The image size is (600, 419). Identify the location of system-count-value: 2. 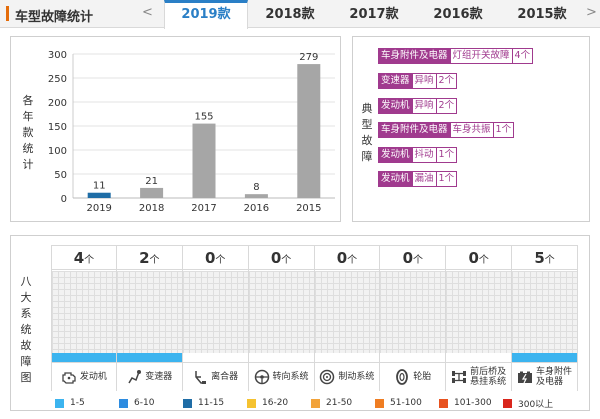
(144, 258).